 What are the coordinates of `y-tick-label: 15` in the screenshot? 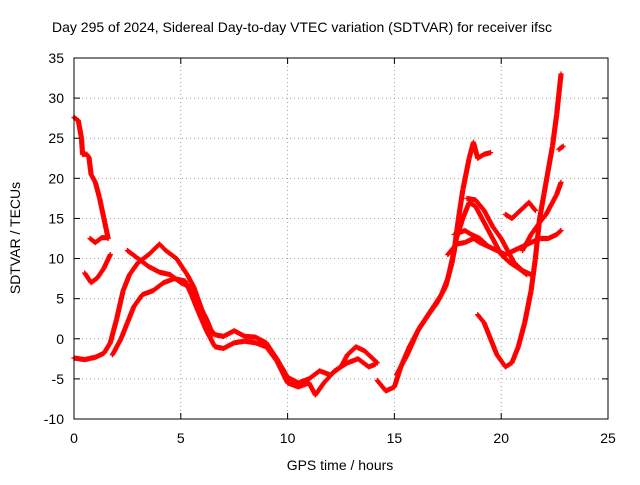 It's located at (56, 218).